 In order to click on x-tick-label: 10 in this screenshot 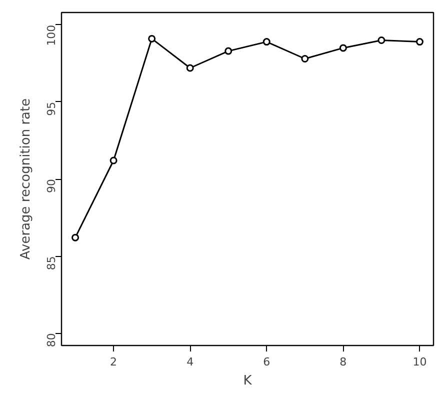, I will do `click(419, 362)`.